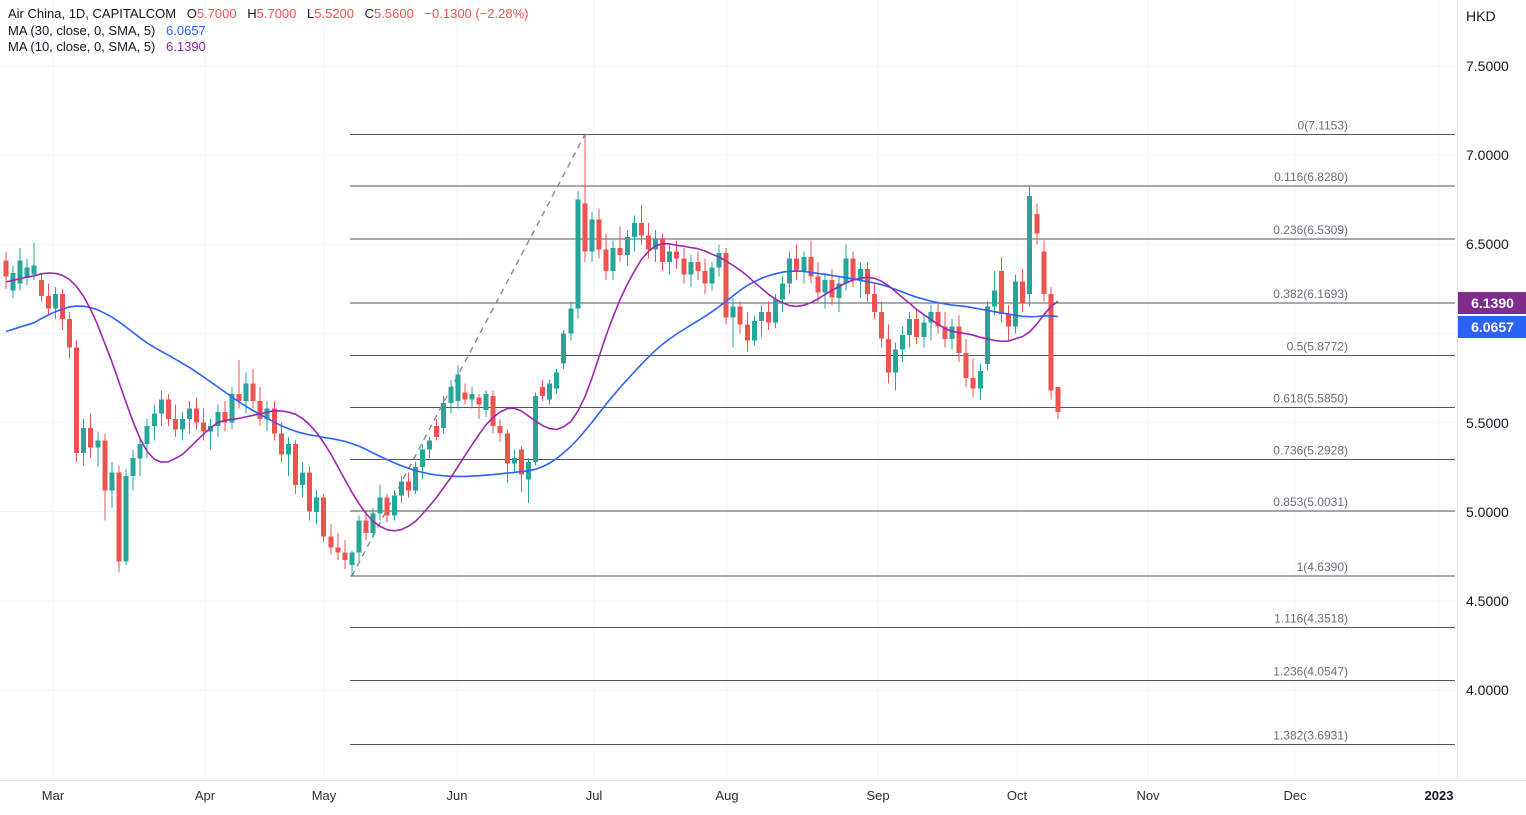 Image resolution: width=1526 pixels, height=815 pixels. Describe the element at coordinates (1310, 294) in the screenshot. I see `fib-level-label: 0.382(6.1693)` at that location.